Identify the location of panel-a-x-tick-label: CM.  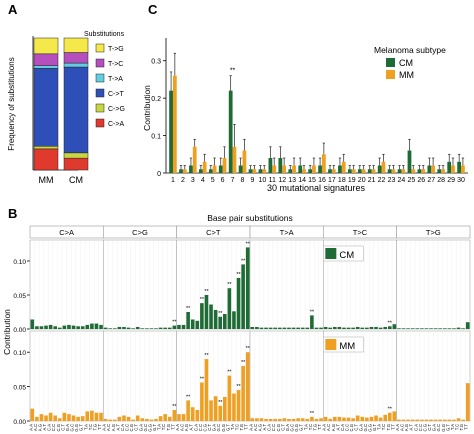
(76, 180).